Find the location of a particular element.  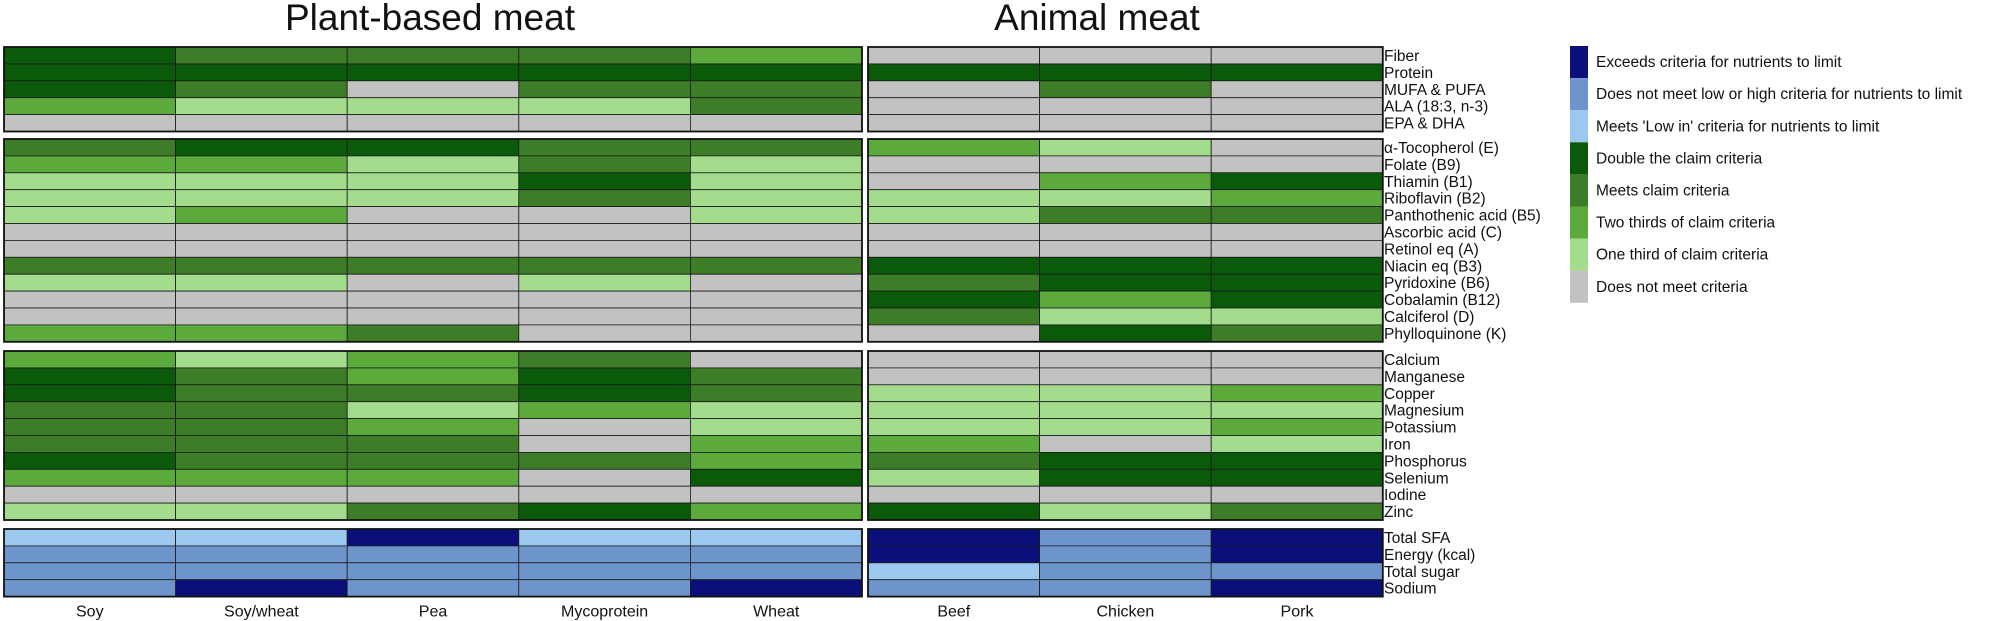

legend-label-exceeds: Exceeds criteria for nutrients to limit is located at coordinates (1719, 62).